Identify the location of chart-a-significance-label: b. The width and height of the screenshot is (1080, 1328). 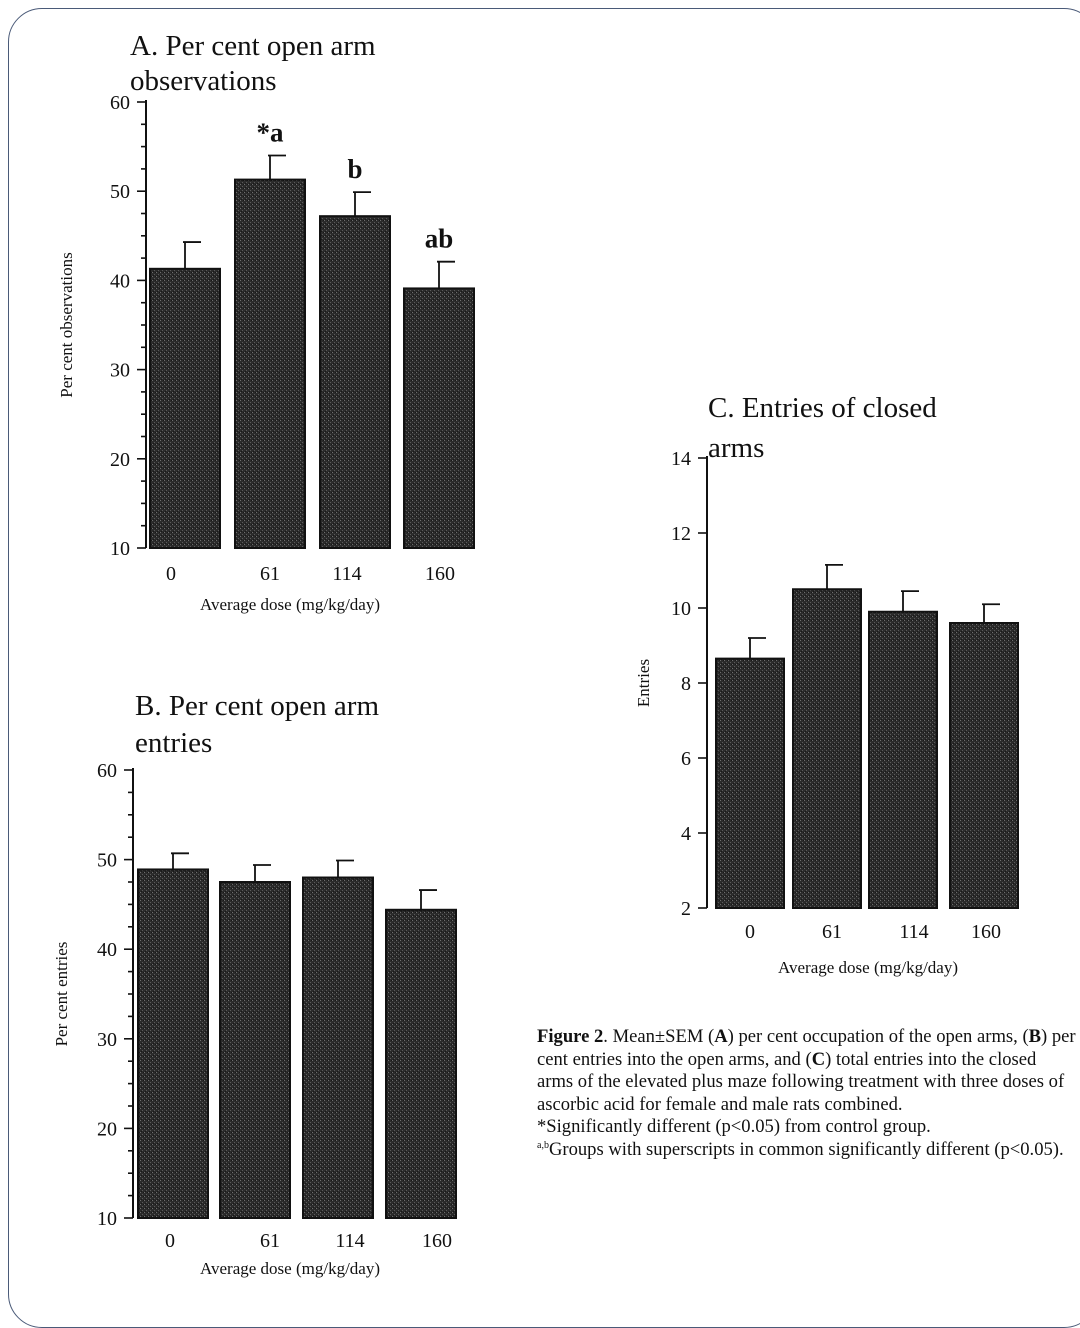
(354, 169).